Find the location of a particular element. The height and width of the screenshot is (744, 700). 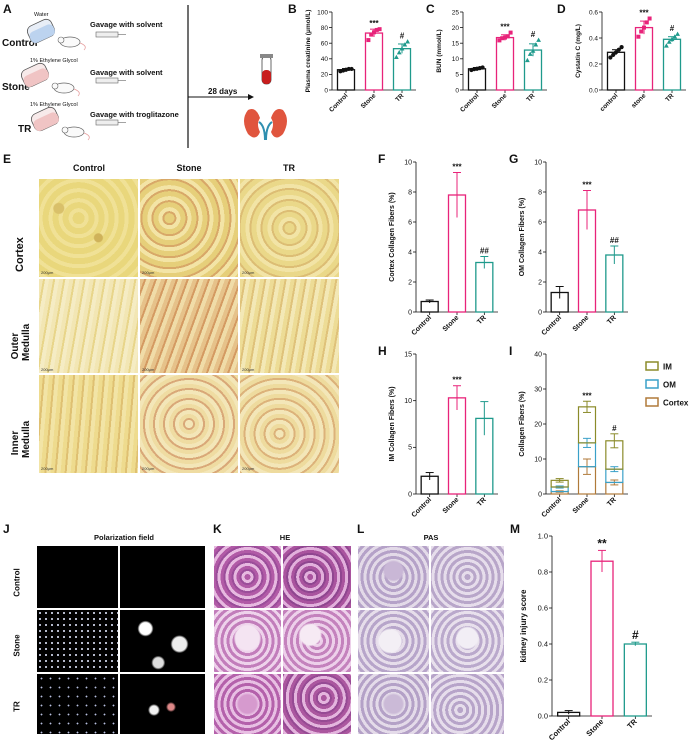

image-e-im-tr is located at coordinates (289, 424).